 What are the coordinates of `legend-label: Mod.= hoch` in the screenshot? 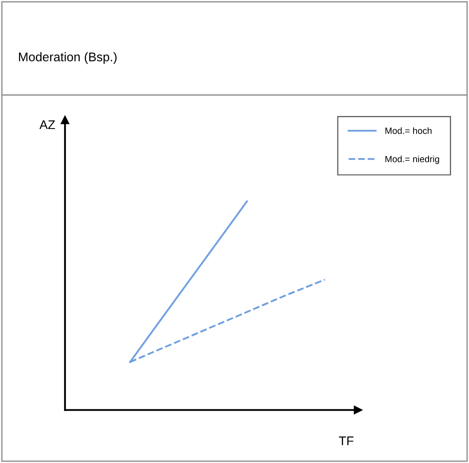 It's located at (408, 130).